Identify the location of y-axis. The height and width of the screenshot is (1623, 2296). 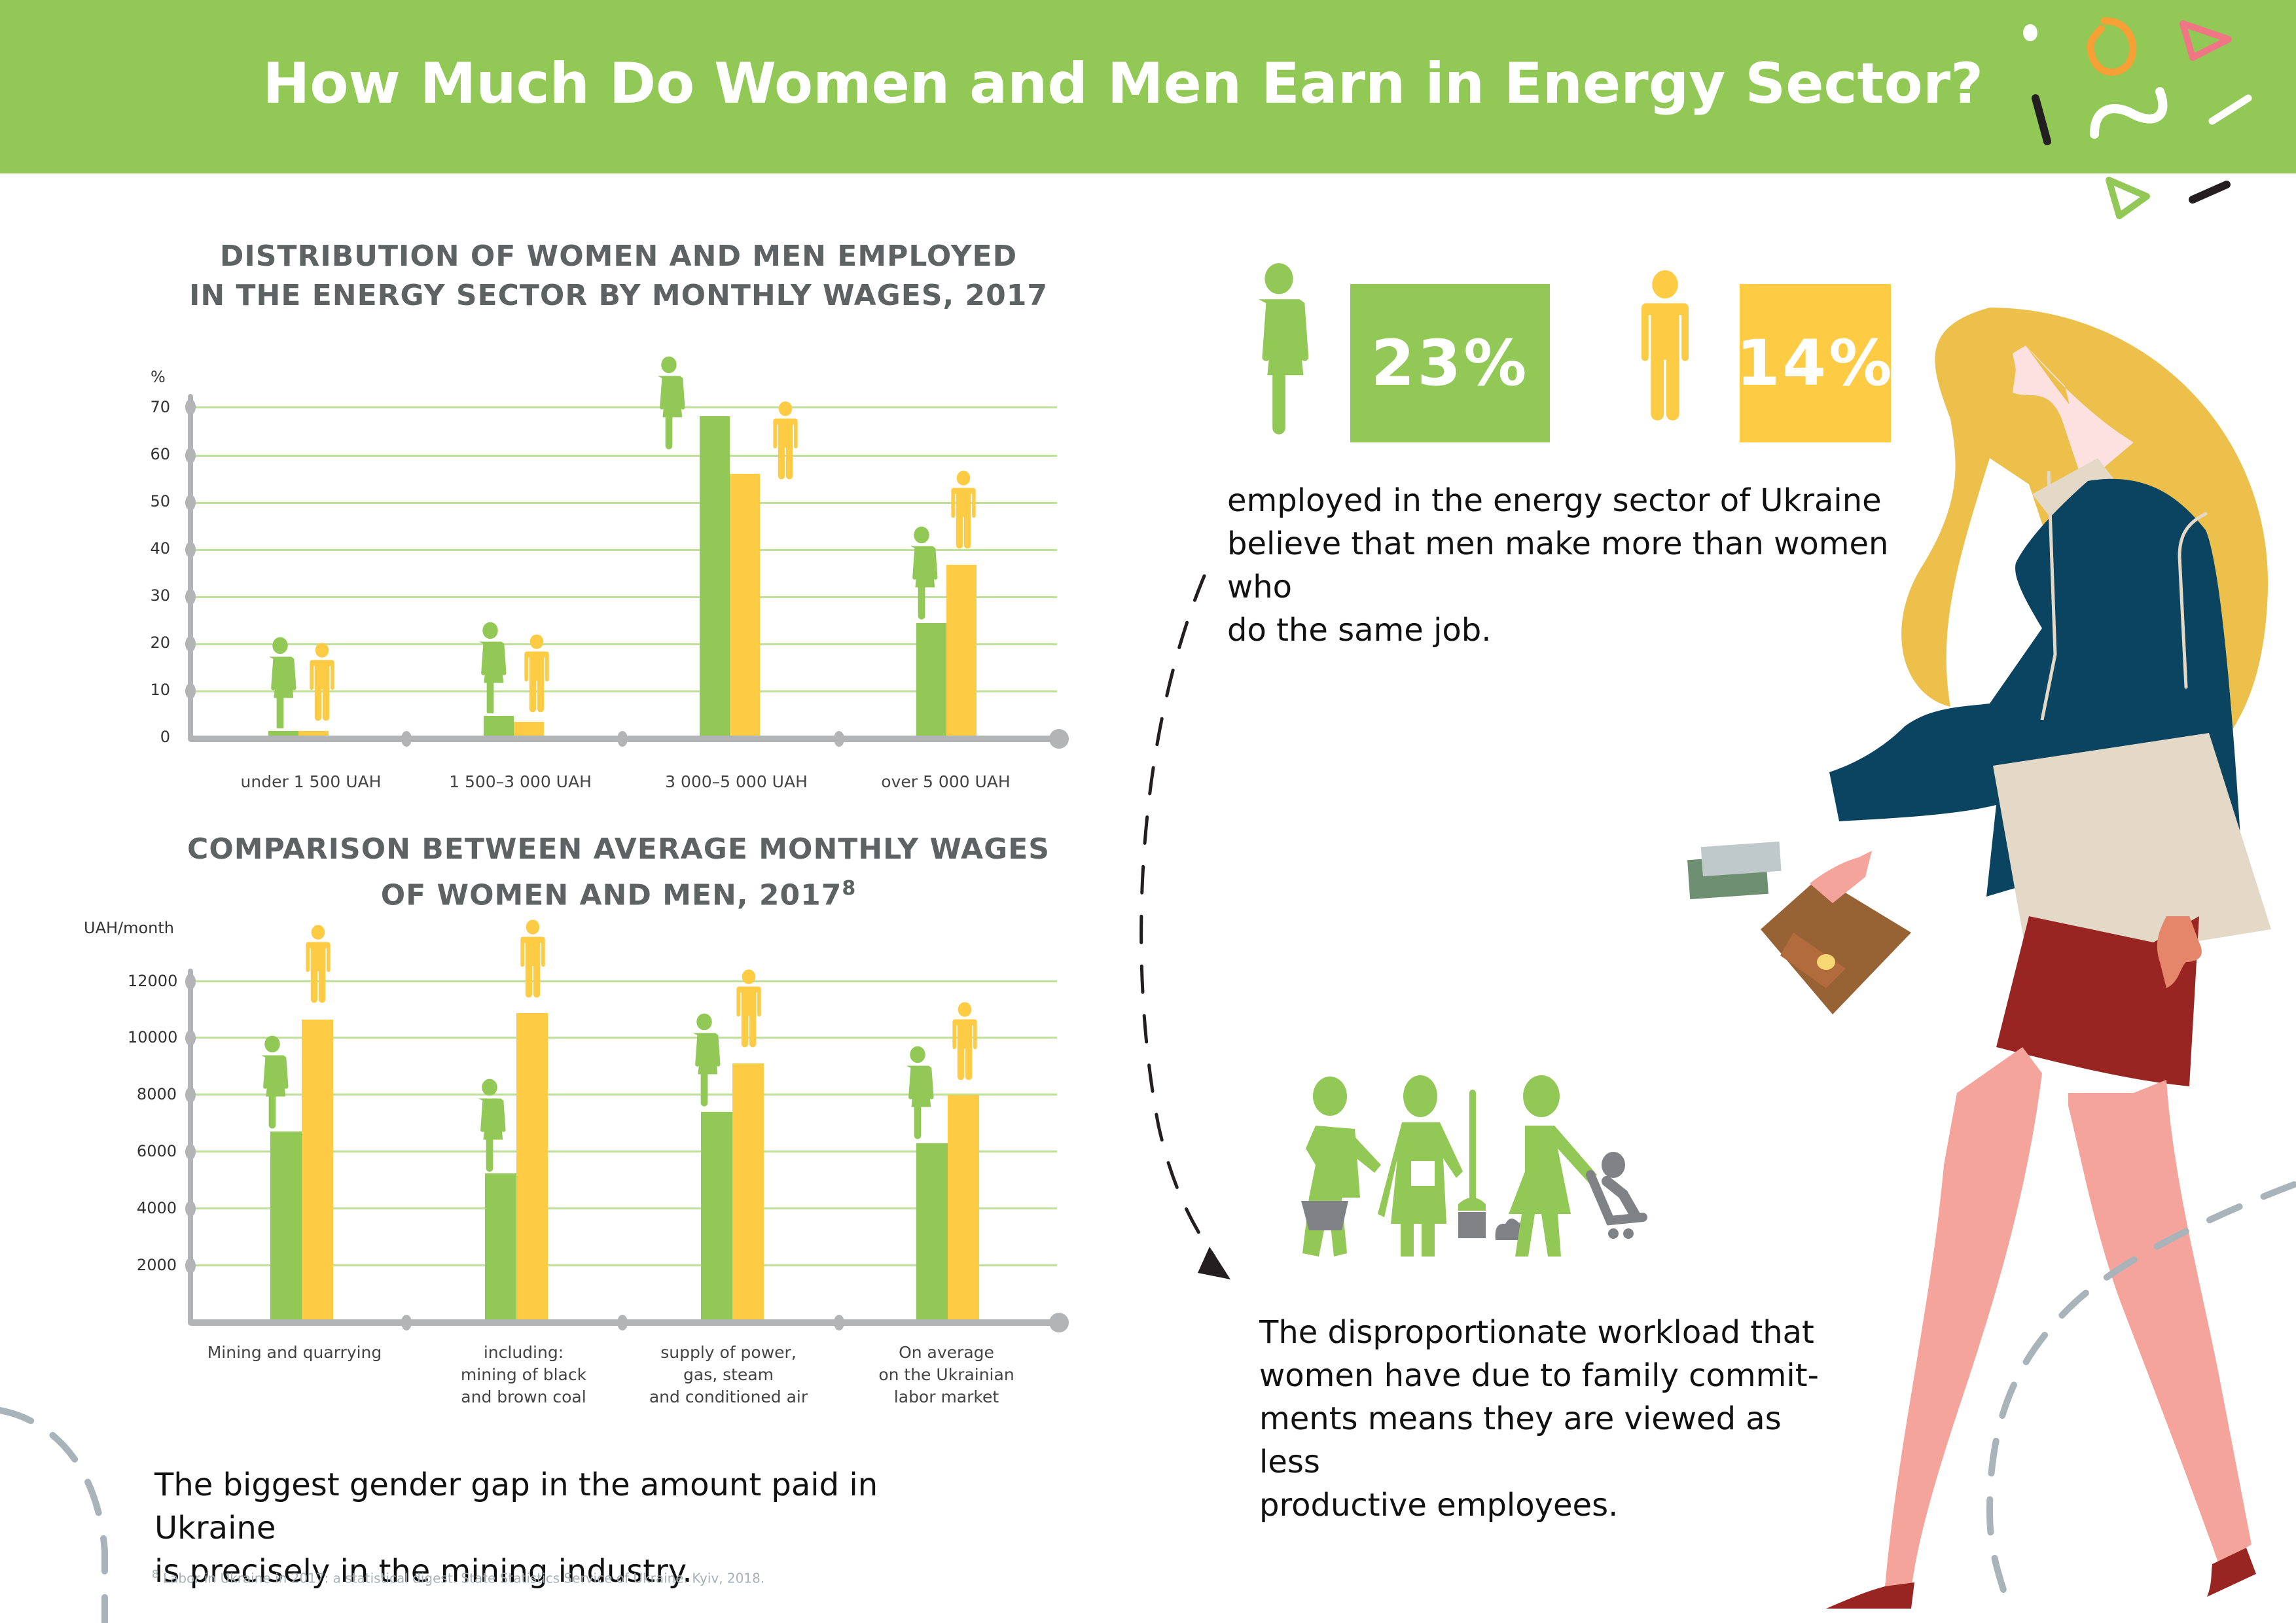
(191, 568).